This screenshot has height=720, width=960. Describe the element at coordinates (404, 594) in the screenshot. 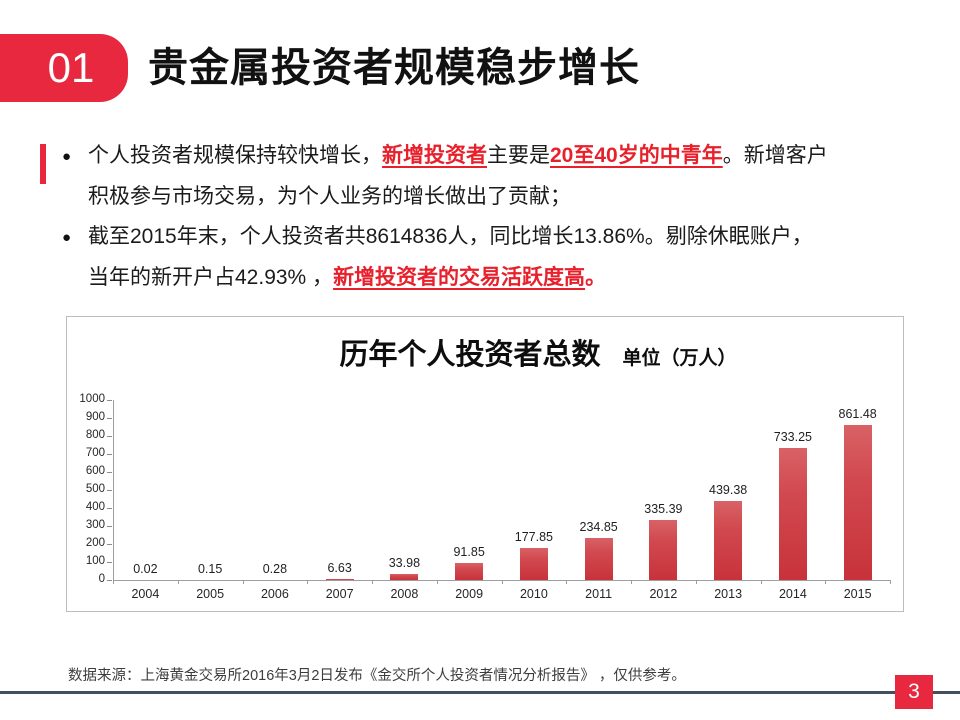

I see `x-axis-category-label: 2008` at that location.